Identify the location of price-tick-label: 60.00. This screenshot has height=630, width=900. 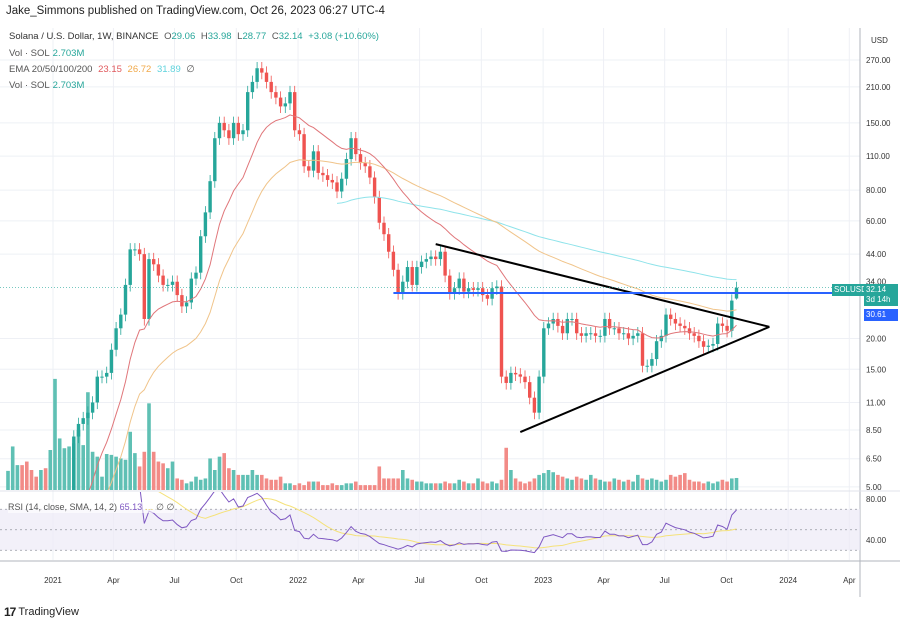
(876, 221).